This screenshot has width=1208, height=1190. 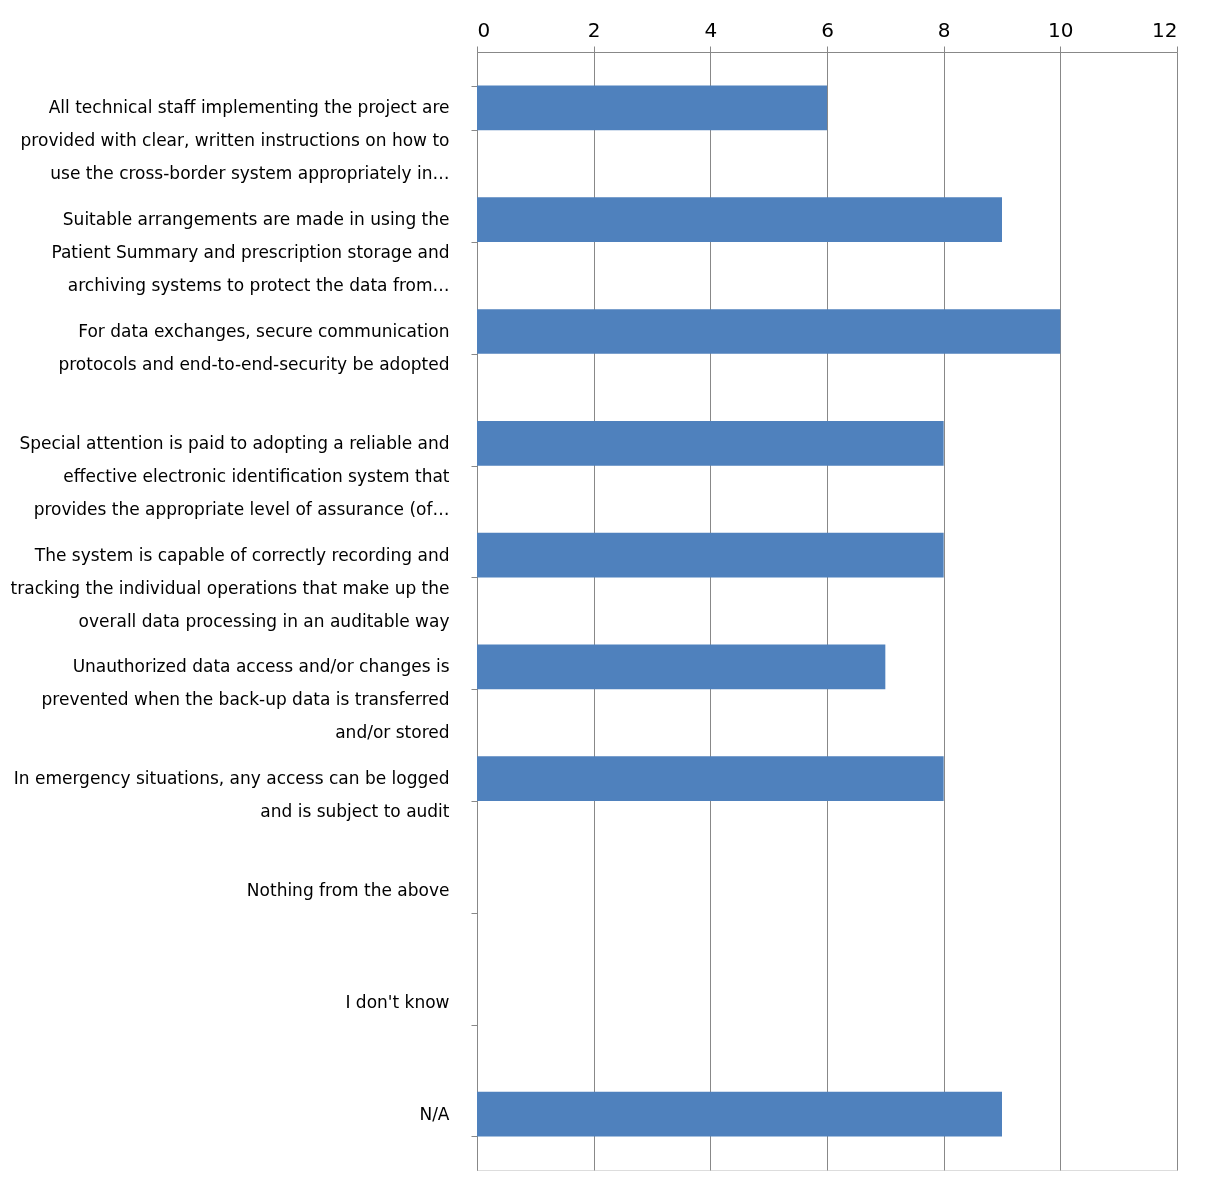 I want to click on x-tick-label: 2, so click(x=594, y=29).